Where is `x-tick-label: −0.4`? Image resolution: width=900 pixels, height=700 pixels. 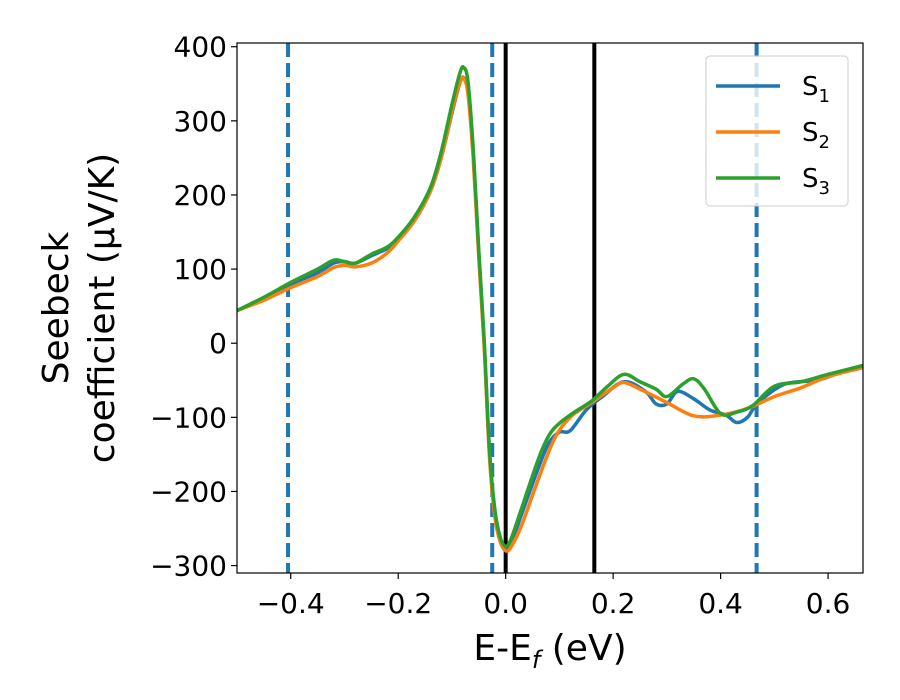 x-tick-label: −0.4 is located at coordinates (291, 603).